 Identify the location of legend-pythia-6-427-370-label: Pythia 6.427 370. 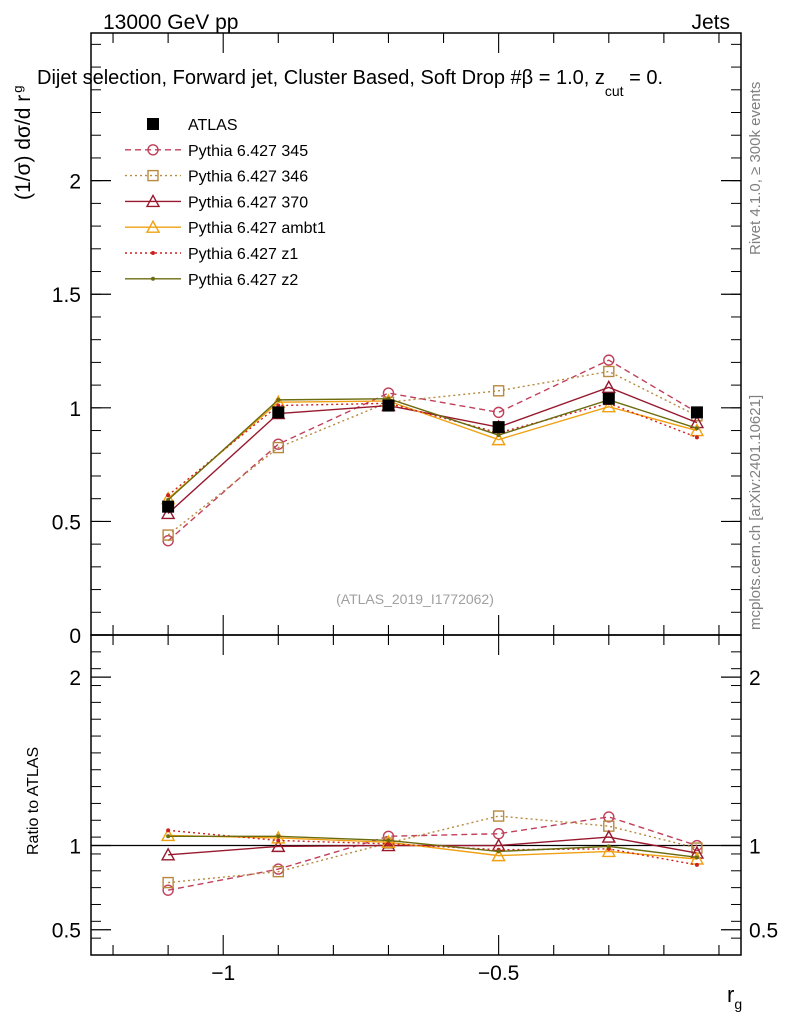
(248, 202).